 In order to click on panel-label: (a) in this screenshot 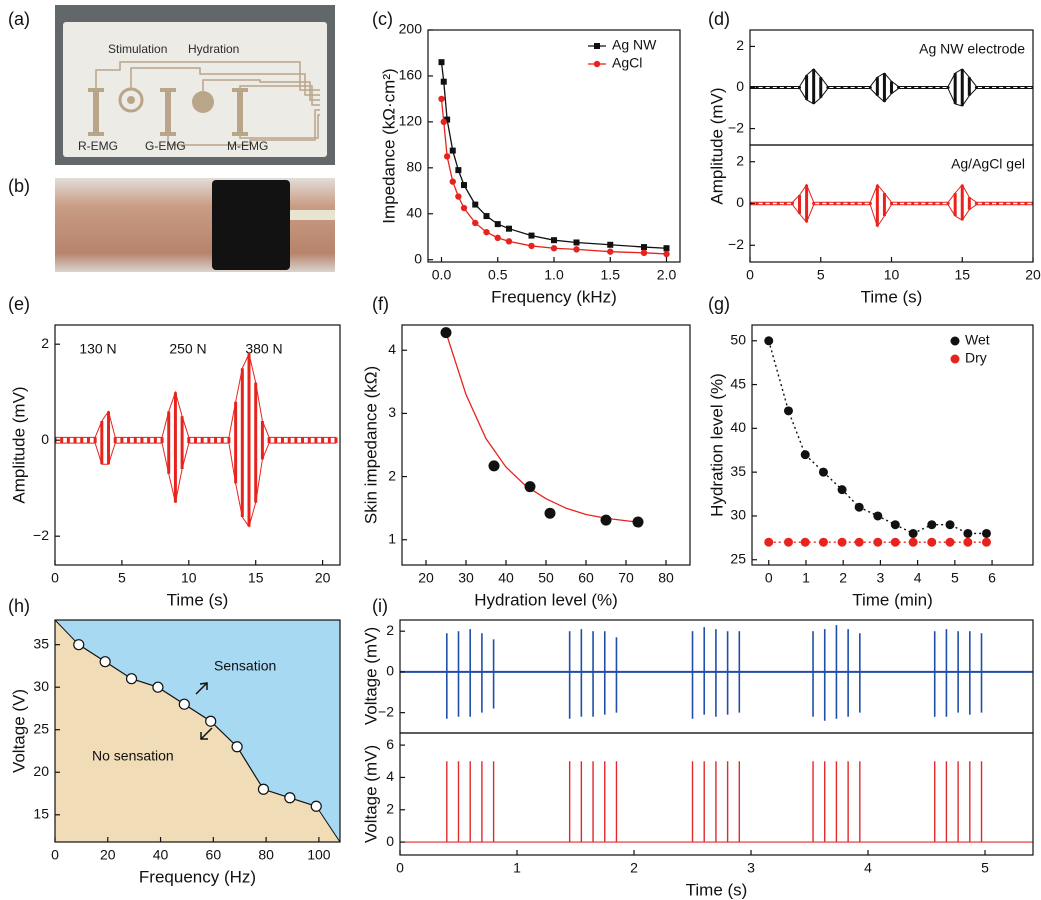, I will do `click(19, 19)`.